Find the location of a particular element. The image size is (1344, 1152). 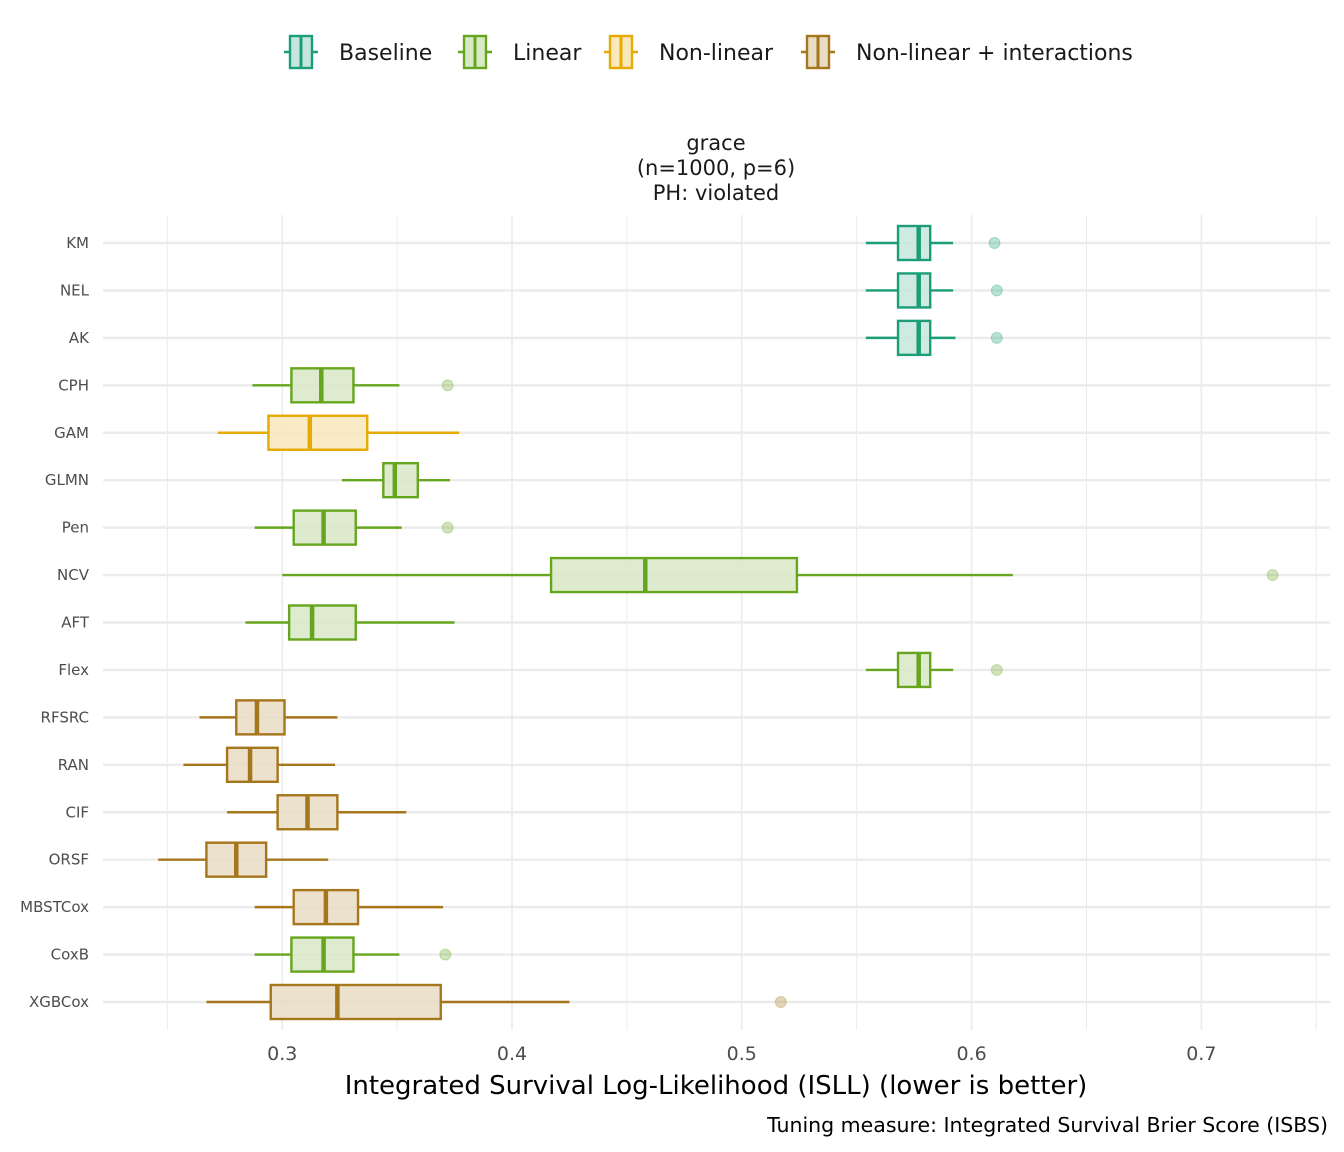

legend-item-baseline: Baseline is located at coordinates (358, 52).